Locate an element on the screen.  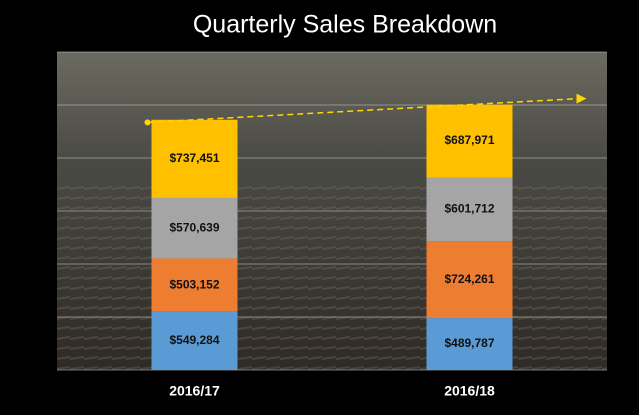
value-label: $687,971 is located at coordinates (469, 140).